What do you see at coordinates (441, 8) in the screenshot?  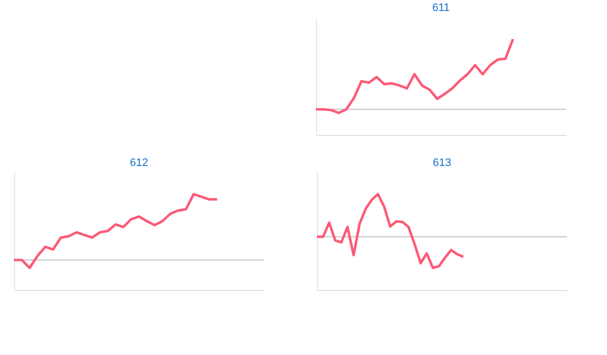 I see `chart-title: 611` at bounding box center [441, 8].